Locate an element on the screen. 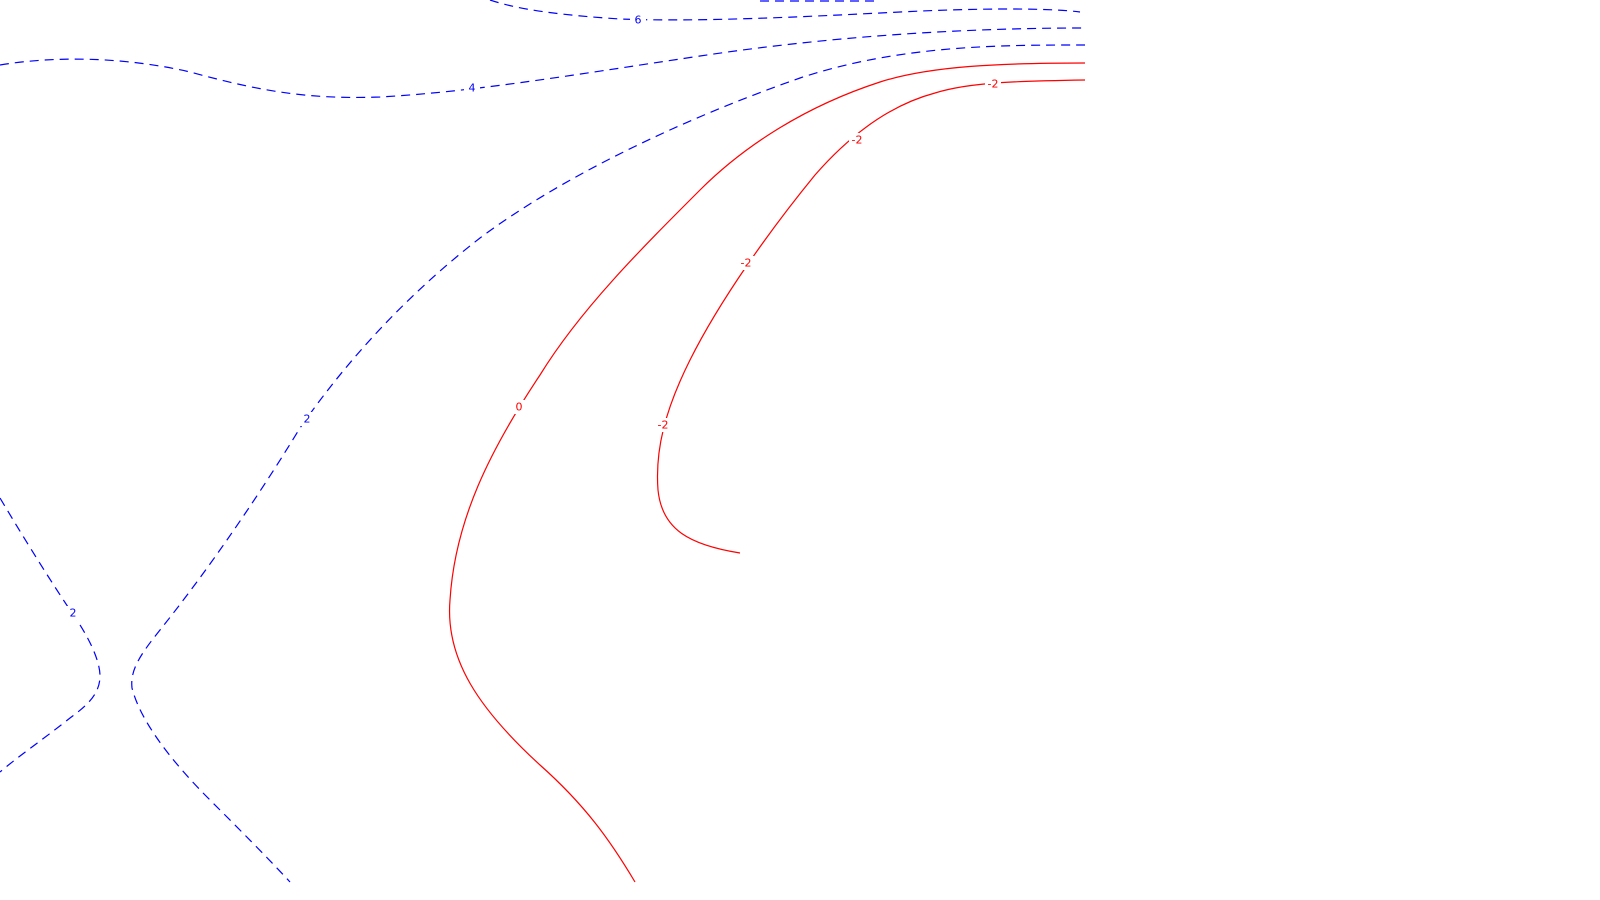 This screenshot has width=1600, height=900. contour-label: 4 is located at coordinates (472, 88).